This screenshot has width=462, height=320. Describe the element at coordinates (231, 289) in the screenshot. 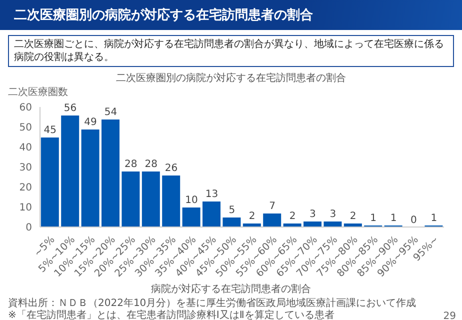

I see `x-axis-title: 病院が対応する在宅訪問患者の割合` at that location.